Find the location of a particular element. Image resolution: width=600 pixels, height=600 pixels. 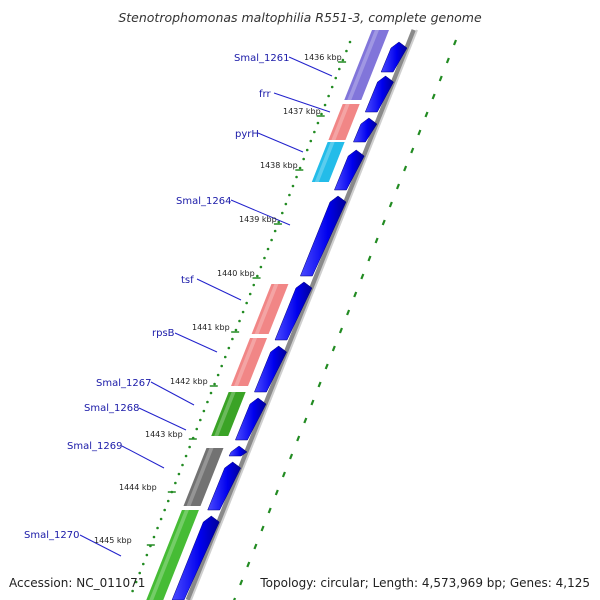

tick-label-1440: 1440 kbp is located at coordinates (236, 273).